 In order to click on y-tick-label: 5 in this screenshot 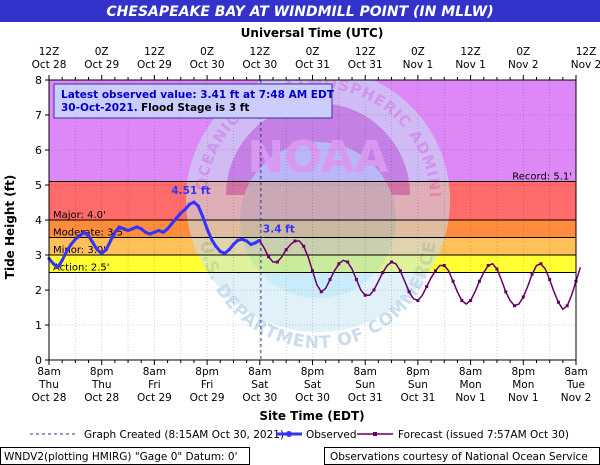, I will do `click(38, 185)`.